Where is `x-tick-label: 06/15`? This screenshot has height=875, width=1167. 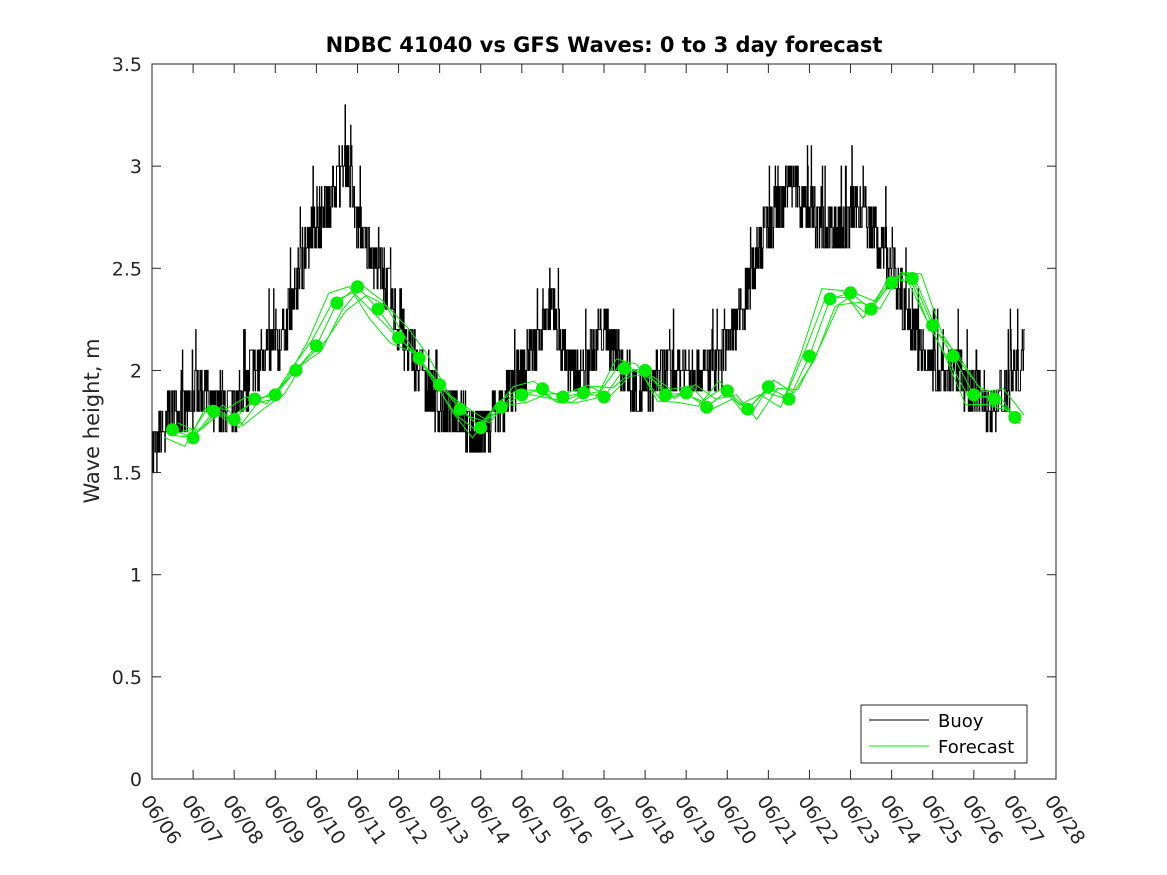
x-tick-label: 06/15 is located at coordinates (530, 819).